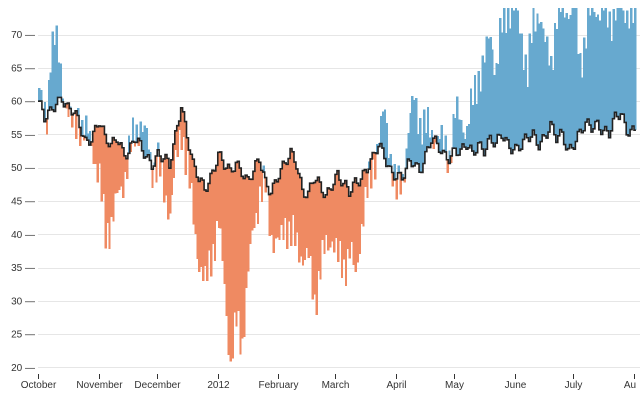 The image size is (640, 400). I want to click on x-tick-label: November, so click(99, 385).